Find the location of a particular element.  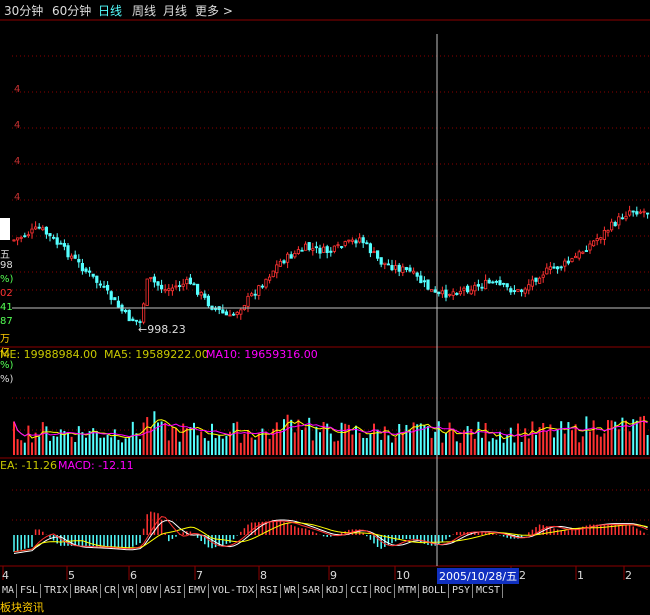

gridline-label: 4 is located at coordinates (17, 89).